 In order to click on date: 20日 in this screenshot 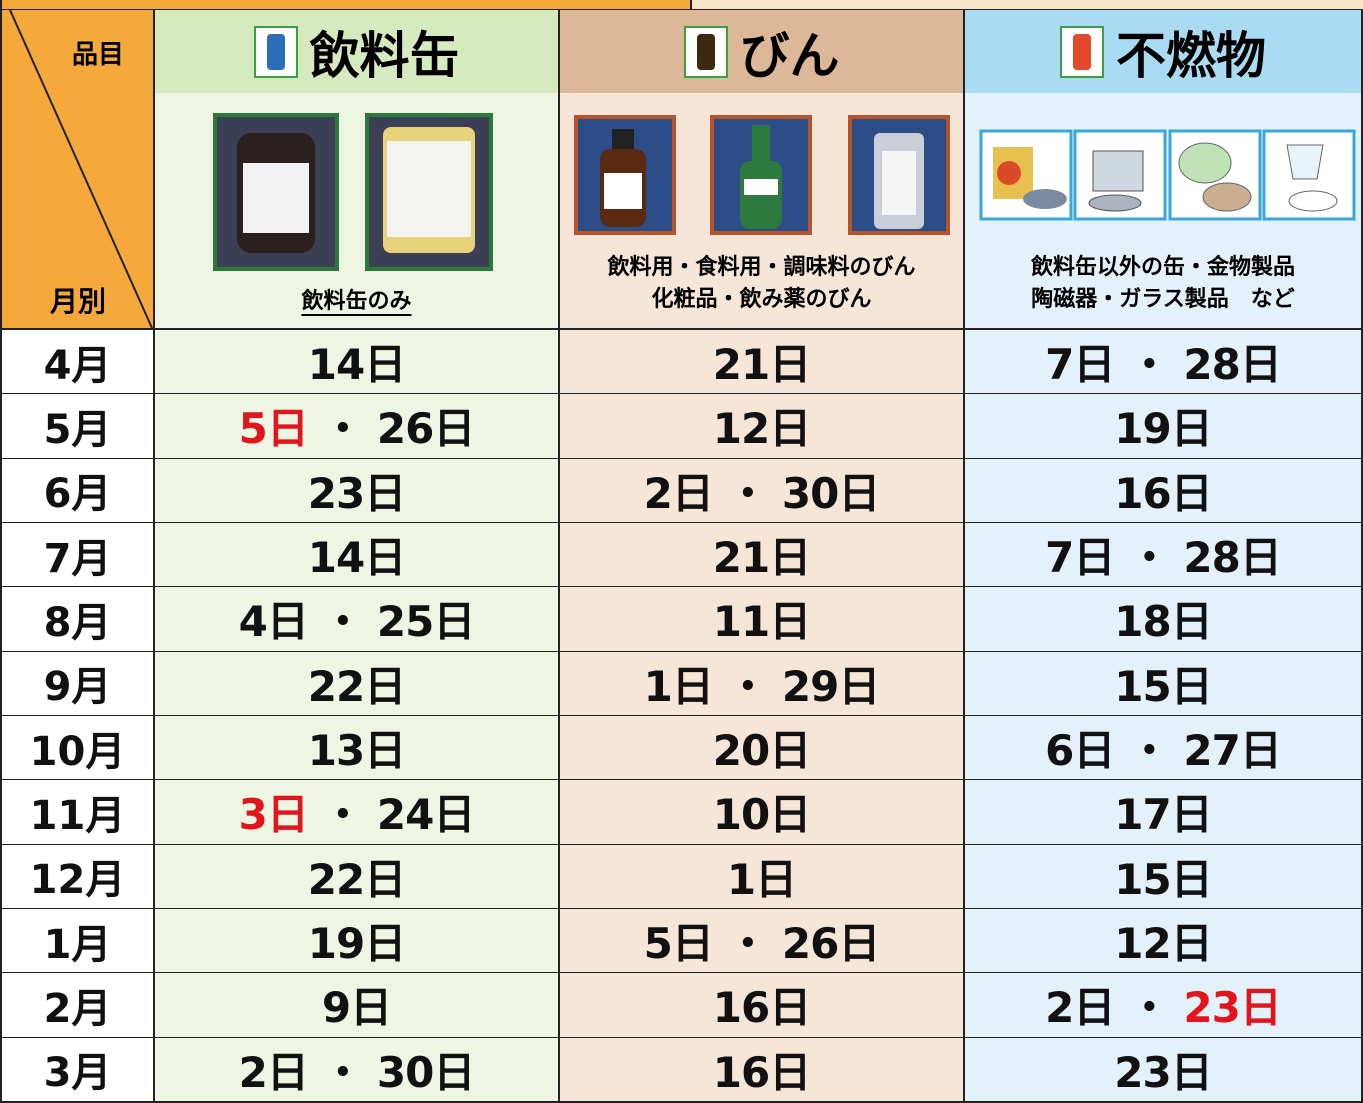, I will do `click(761, 751)`.